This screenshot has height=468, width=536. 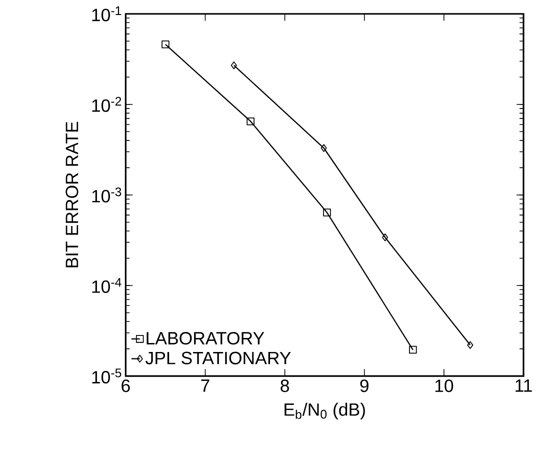 I want to click on y-axis-title: BIT ERROR RATE, so click(x=72, y=195).